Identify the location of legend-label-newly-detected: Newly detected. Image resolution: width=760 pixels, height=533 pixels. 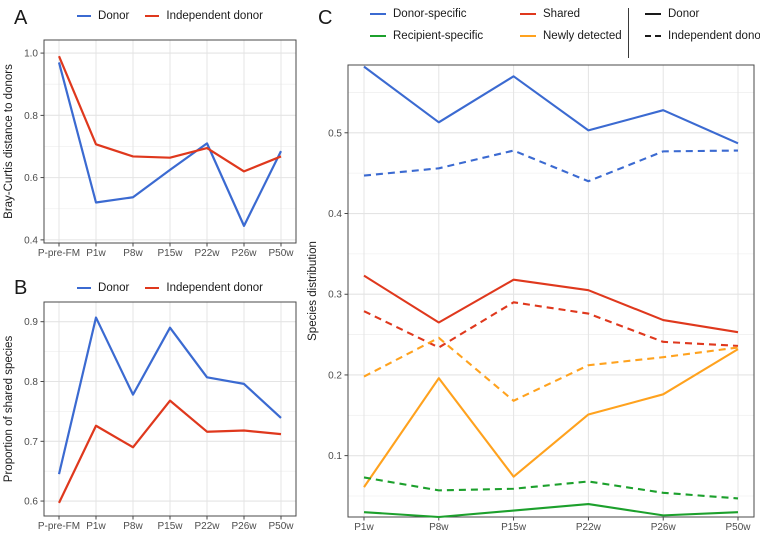
(582, 36).